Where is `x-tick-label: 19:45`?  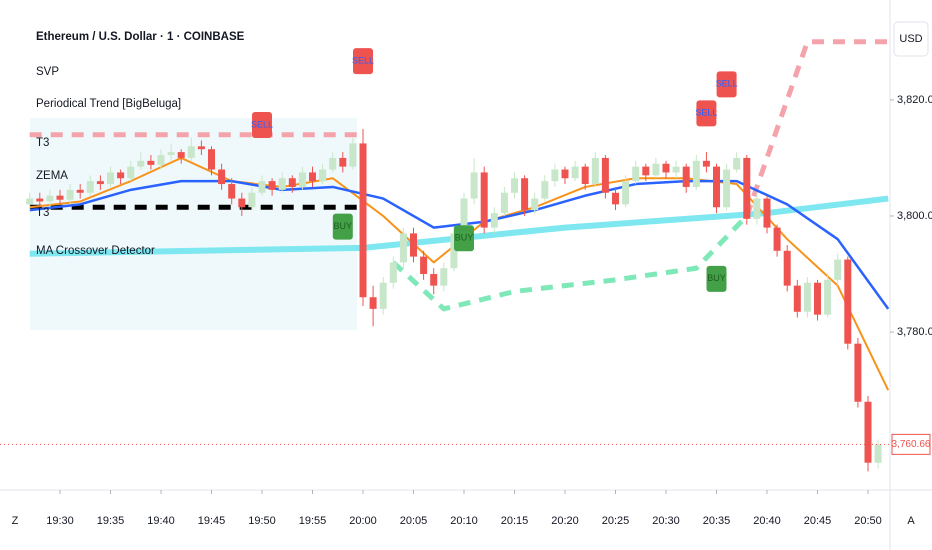 x-tick-label: 19:45 is located at coordinates (212, 521).